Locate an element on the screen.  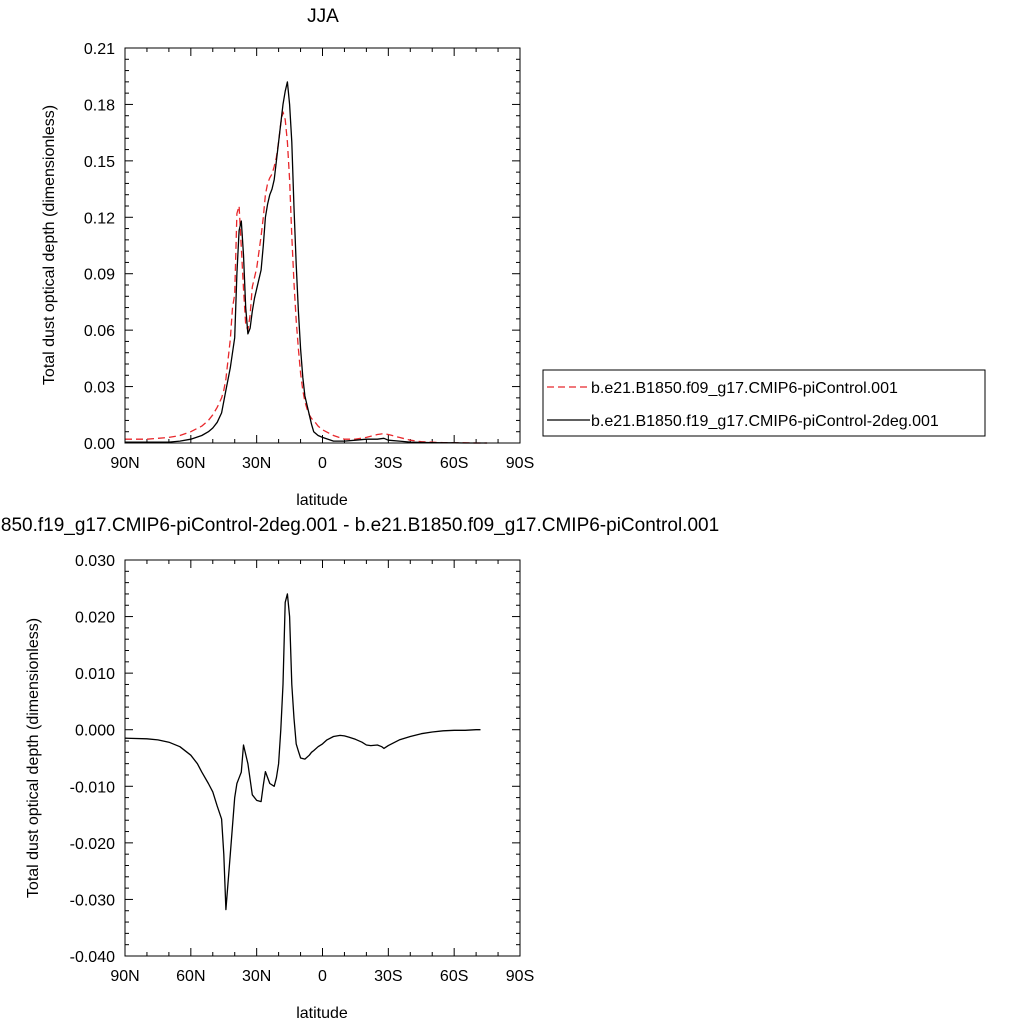
y-tick-label: 0.020 is located at coordinates (95, 618).